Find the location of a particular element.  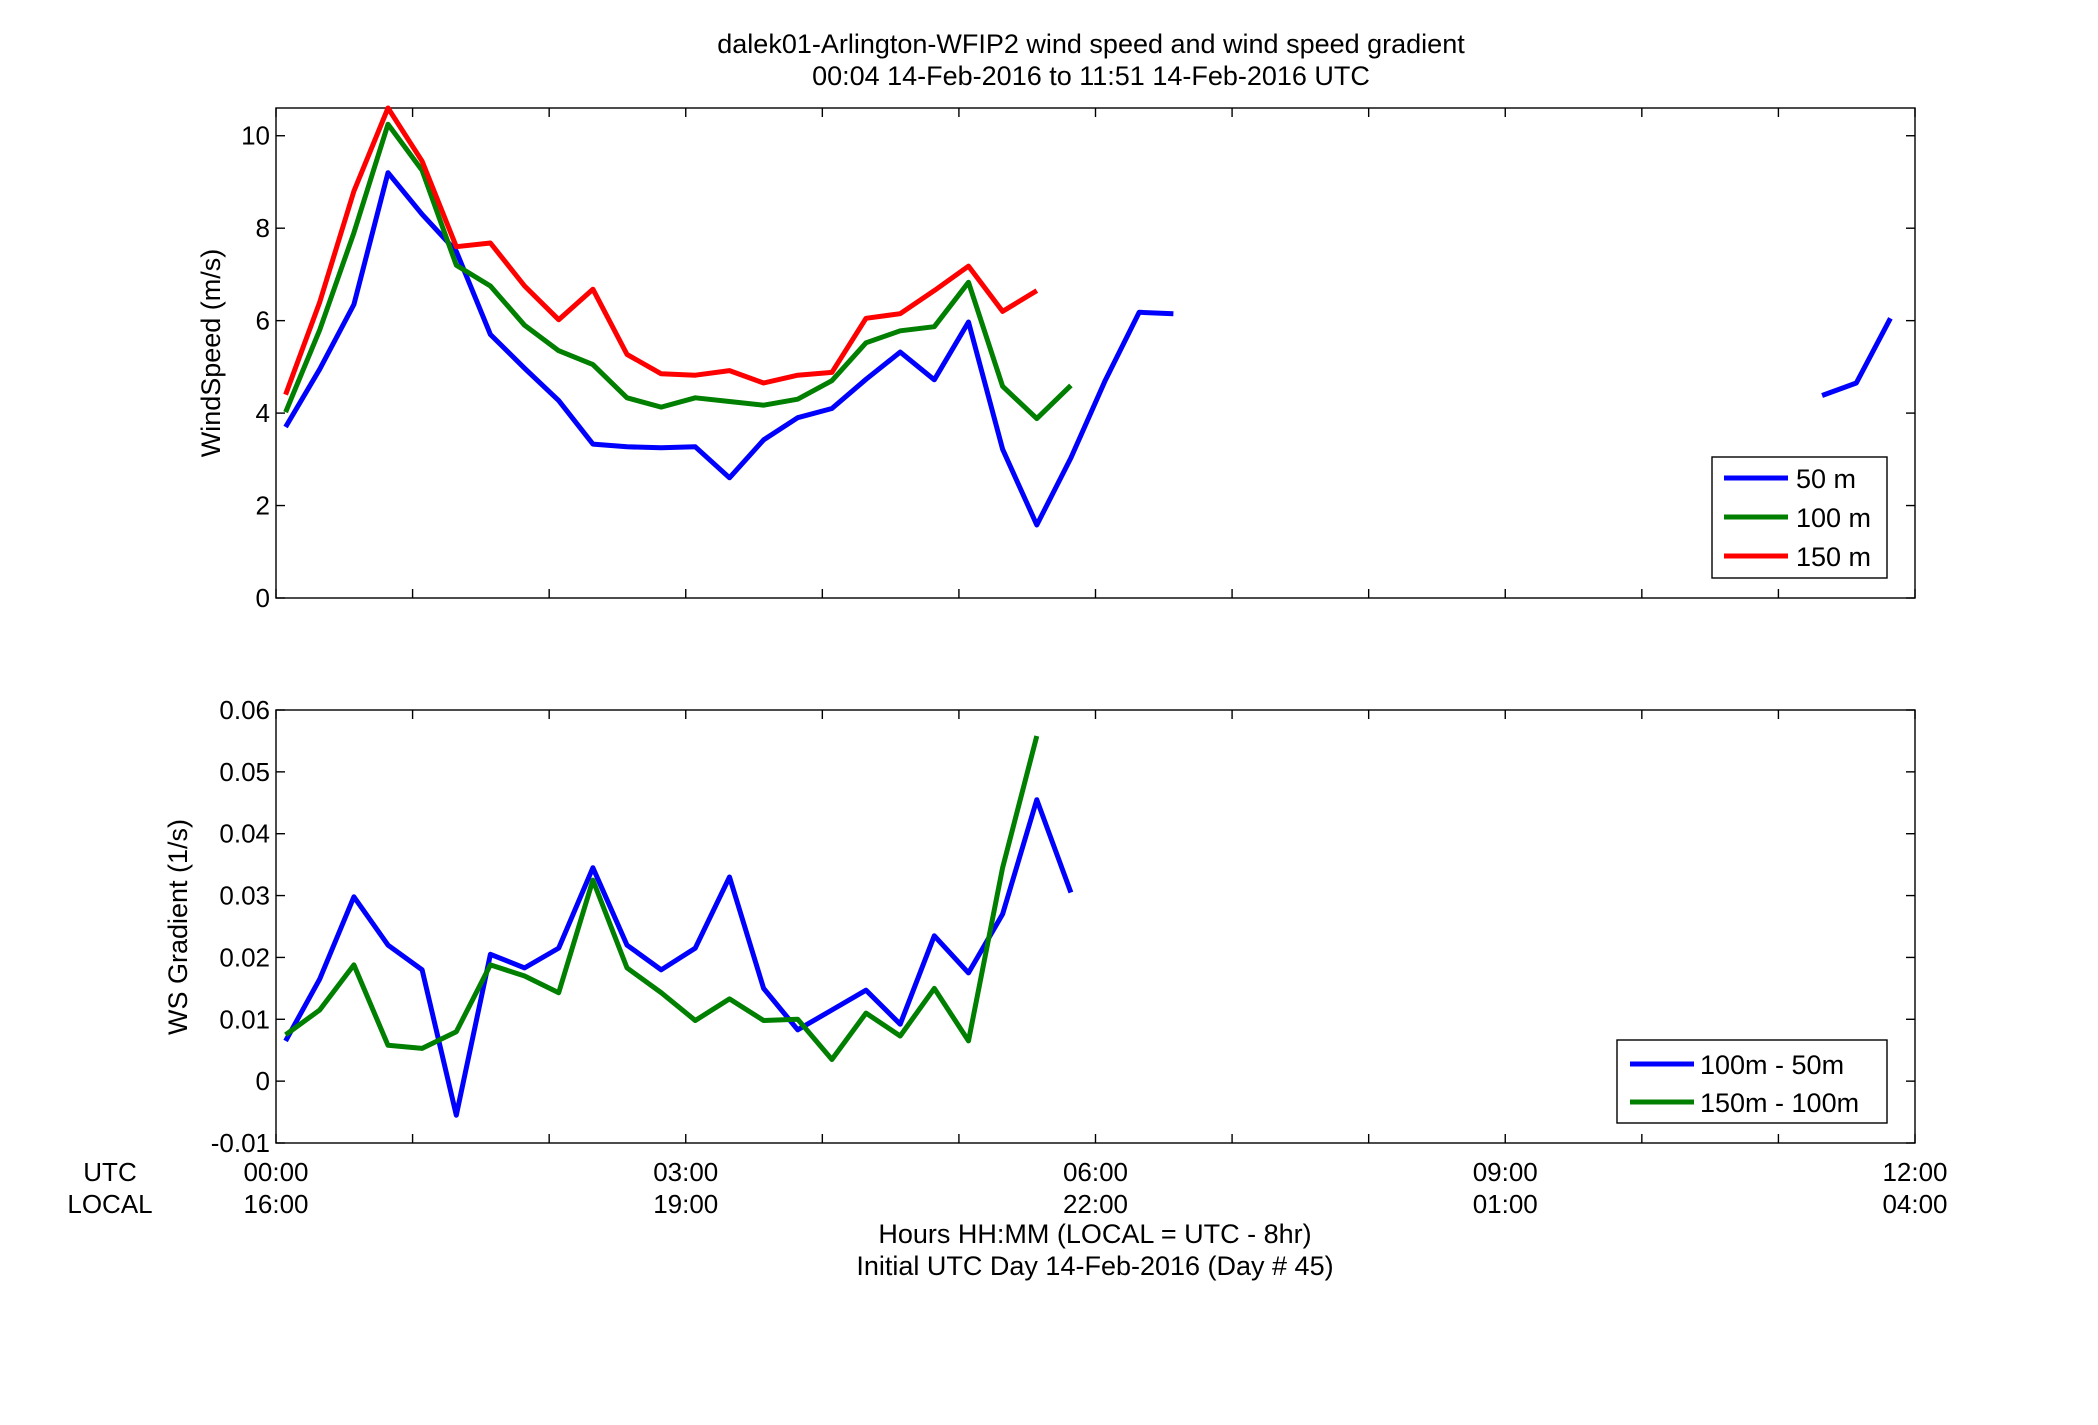

x-tick-label-local: 16:00 is located at coordinates (275, 1204).